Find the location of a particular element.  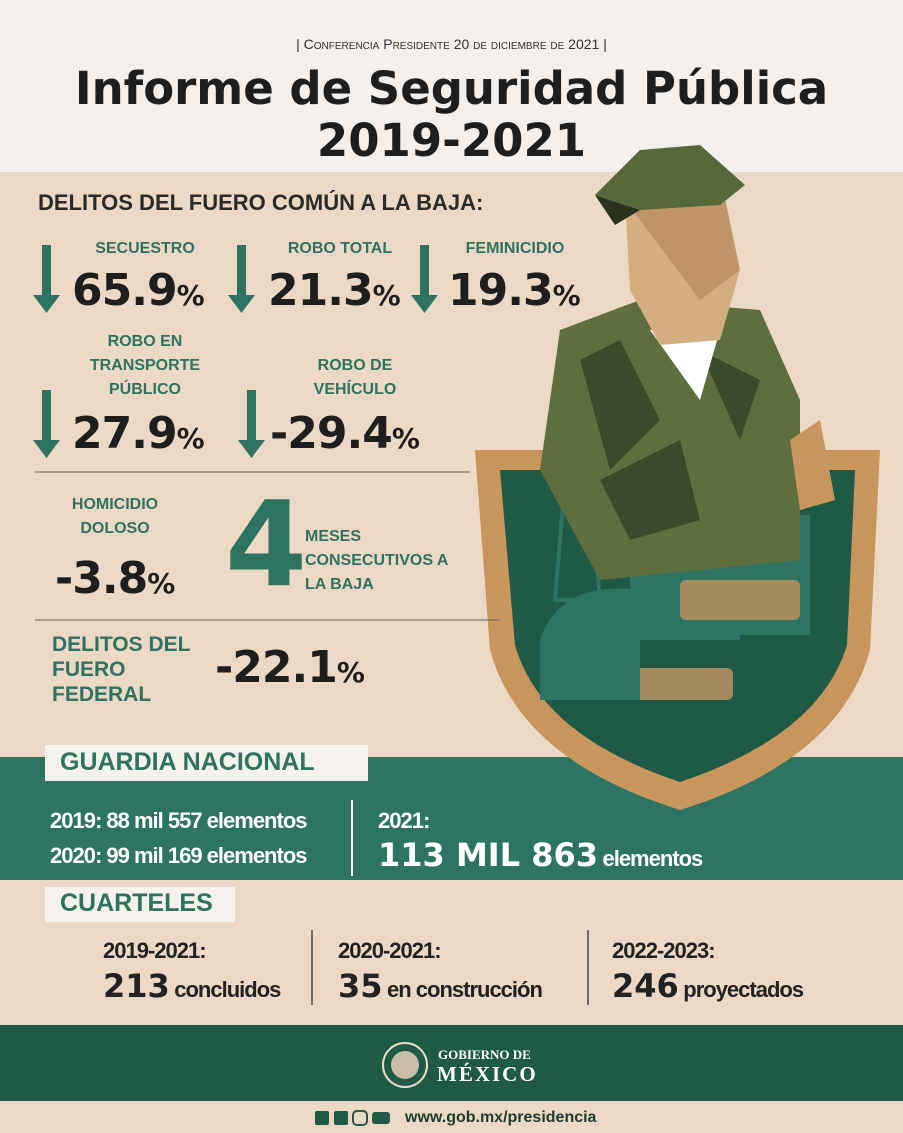

cuartel: 246 proyectados is located at coordinates (708, 986).